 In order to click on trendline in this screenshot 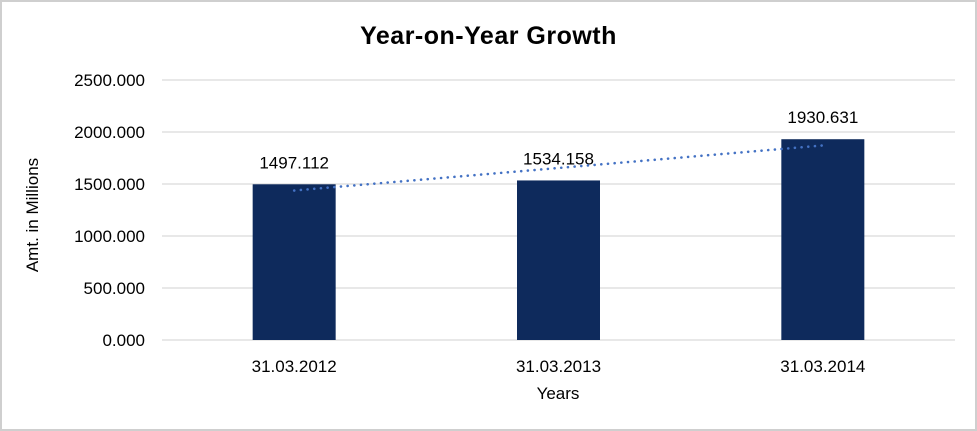, I will do `click(558, 168)`.